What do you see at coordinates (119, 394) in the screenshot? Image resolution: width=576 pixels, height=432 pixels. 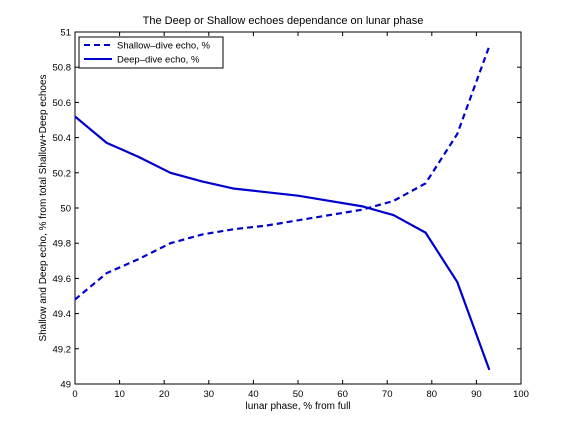 I see `x-tick-label: 10` at bounding box center [119, 394].